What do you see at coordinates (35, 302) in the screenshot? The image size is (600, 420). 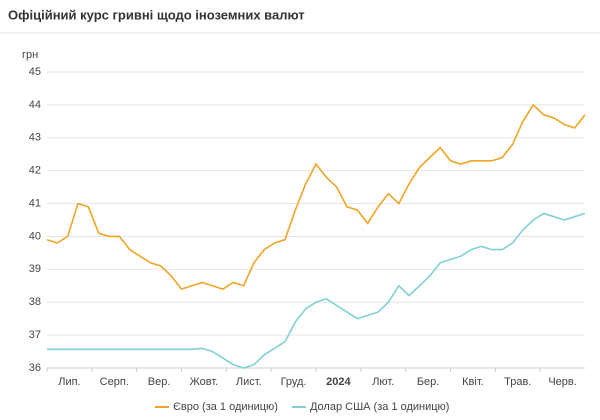 I see `y-tick-label: 38` at bounding box center [35, 302].